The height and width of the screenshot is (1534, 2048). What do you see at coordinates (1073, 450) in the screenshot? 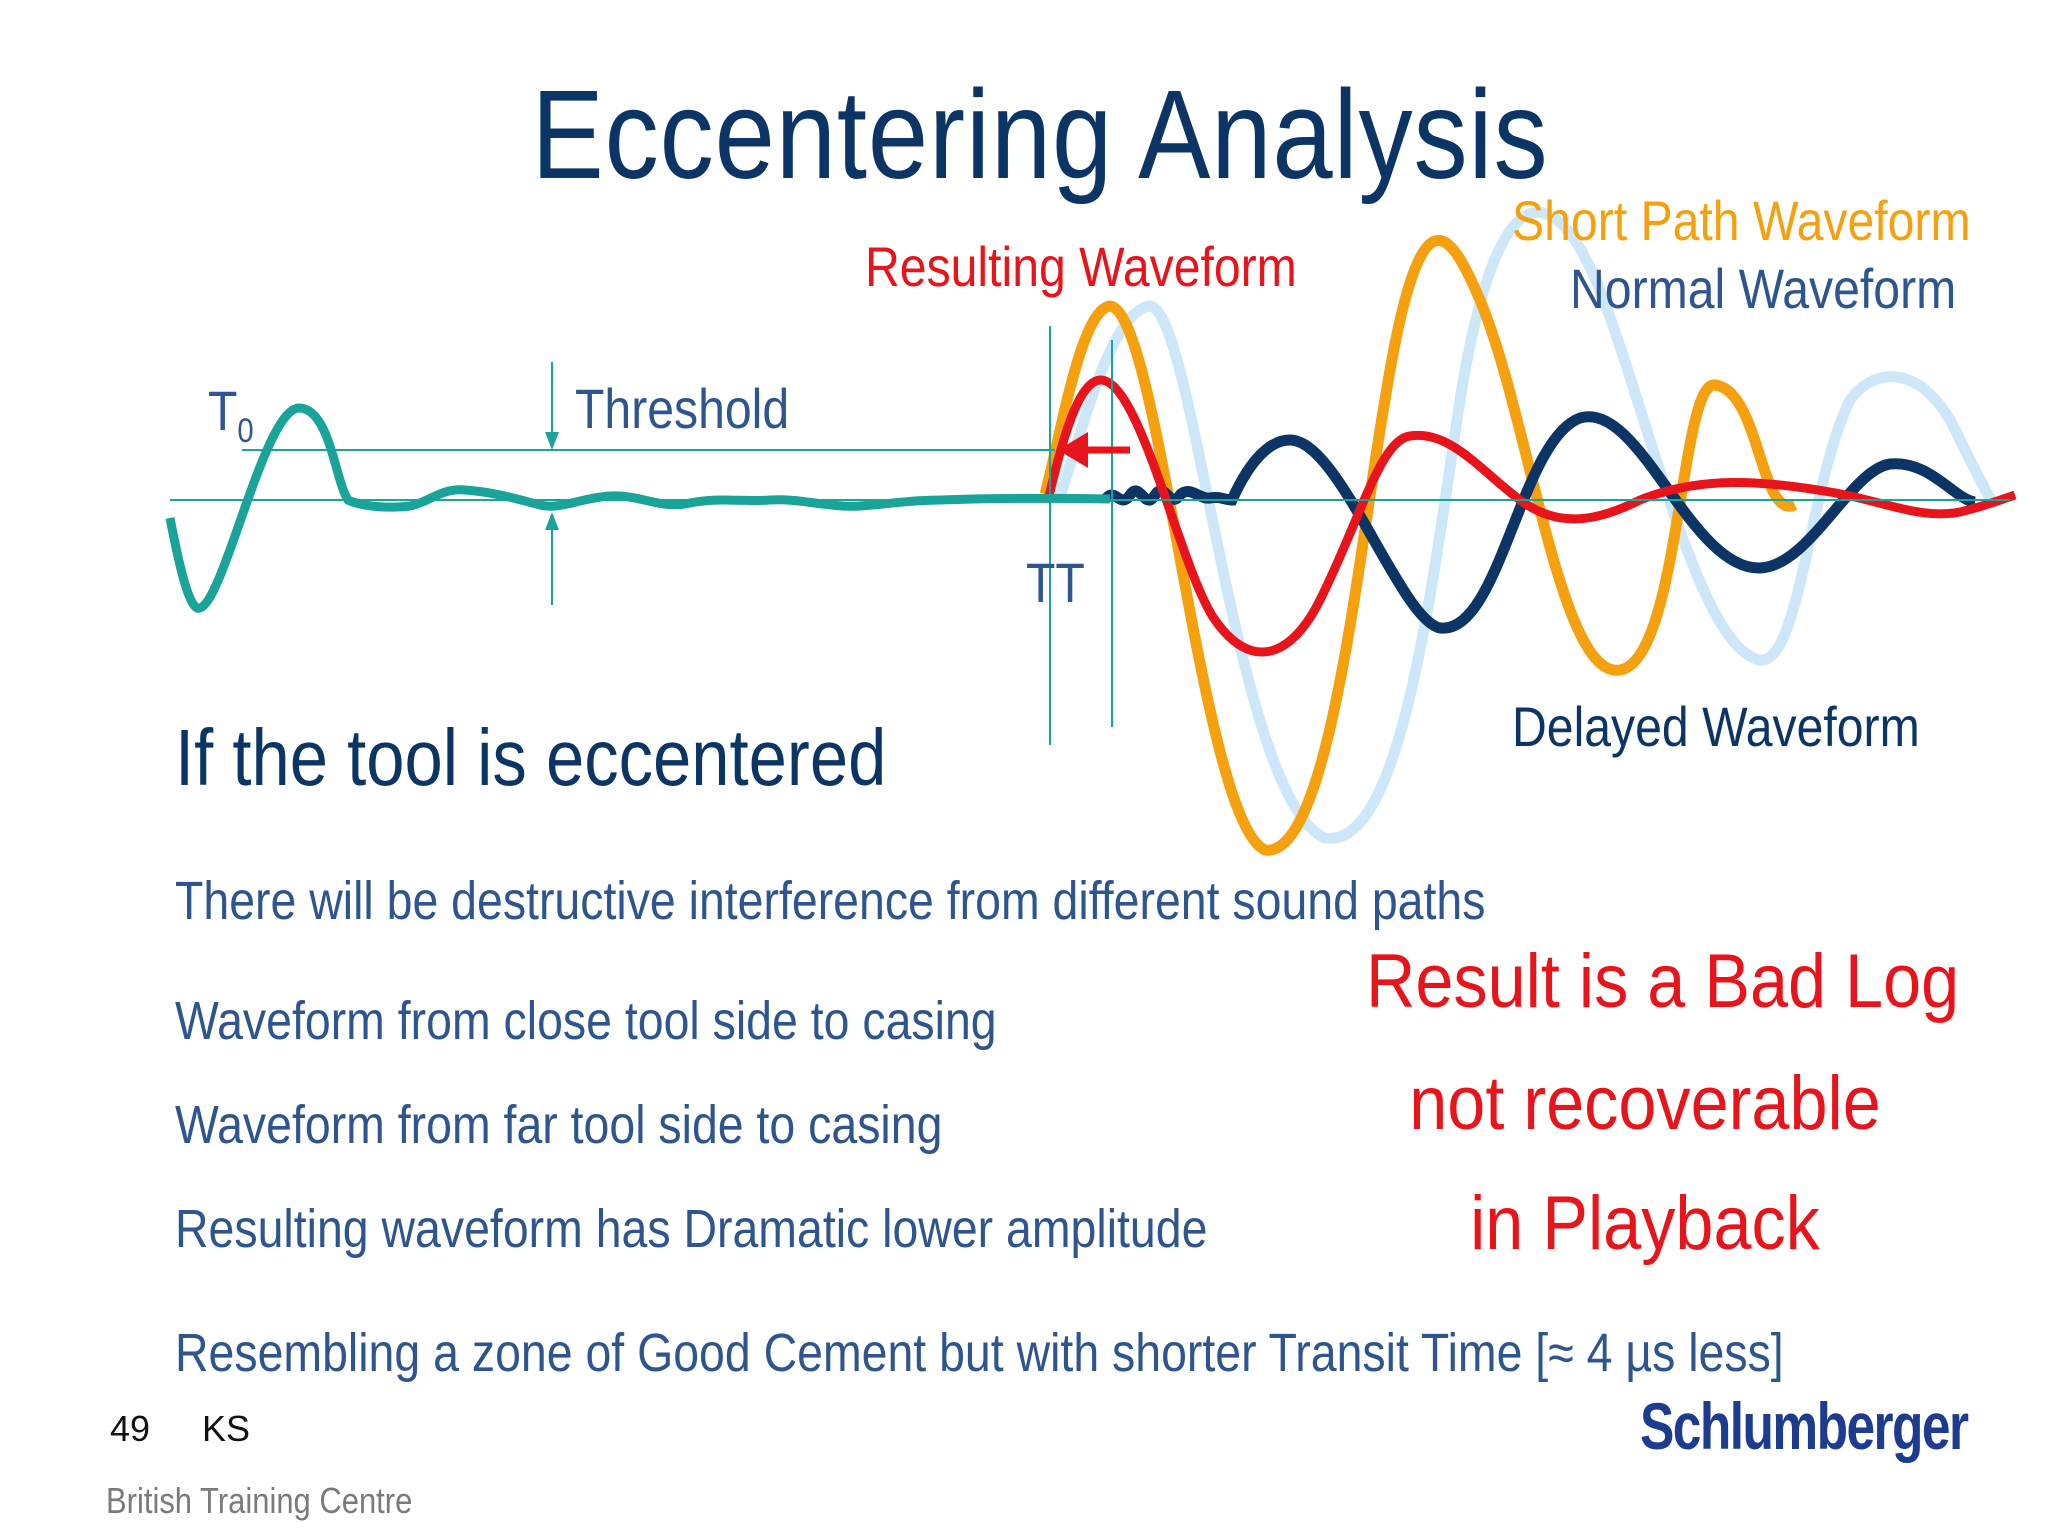
I see `shift-arrow-icon` at bounding box center [1073, 450].